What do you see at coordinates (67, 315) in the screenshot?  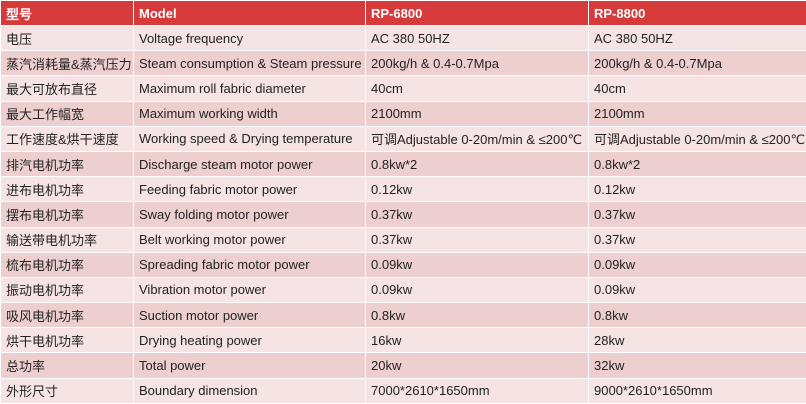 I see `table-cell: 吸风电机功率` at bounding box center [67, 315].